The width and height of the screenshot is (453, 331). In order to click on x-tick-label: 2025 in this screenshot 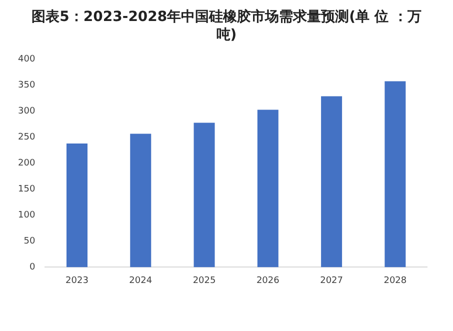, I will do `click(204, 281)`.